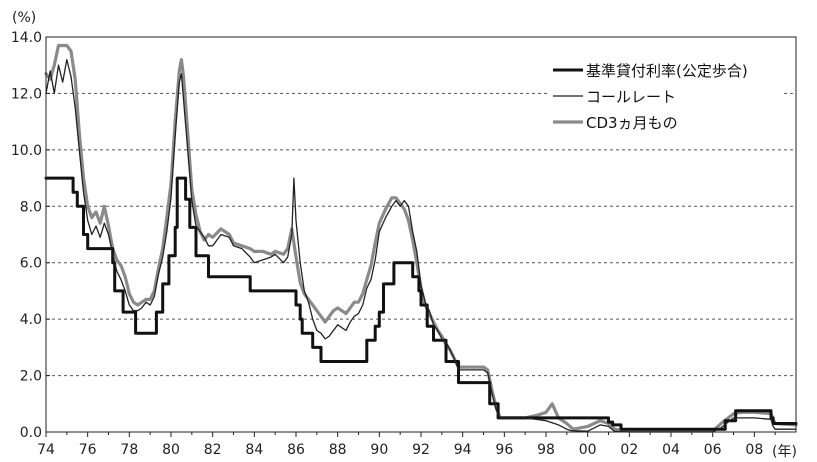  What do you see at coordinates (379, 450) in the screenshot?
I see `x-tick-label-8: 90` at bounding box center [379, 450].